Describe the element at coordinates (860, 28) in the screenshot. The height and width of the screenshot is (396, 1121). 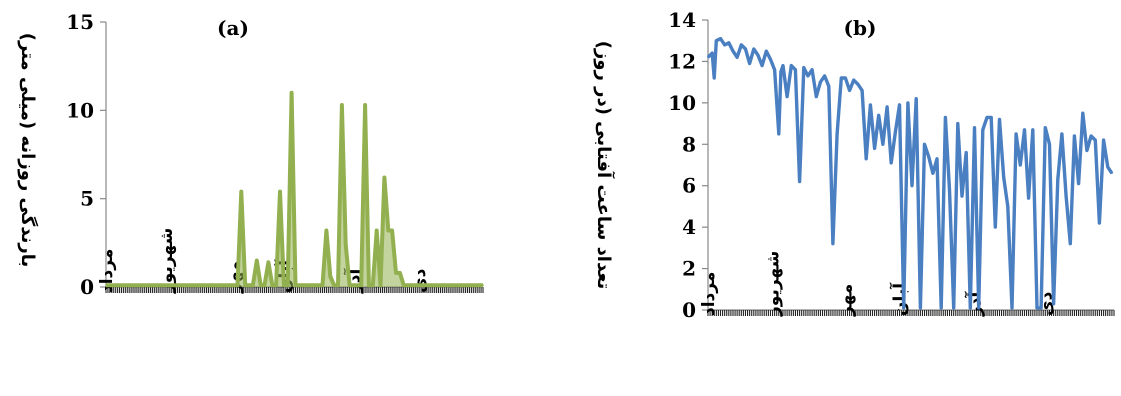
I see `panel-label: (b)` at that location.